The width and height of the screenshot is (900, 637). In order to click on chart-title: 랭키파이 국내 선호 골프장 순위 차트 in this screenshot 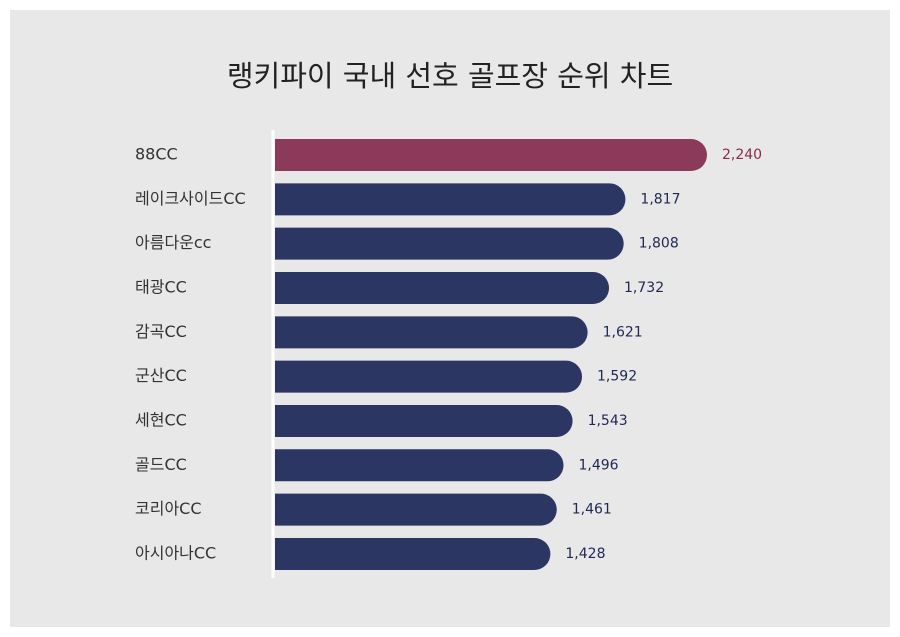, I will do `click(450, 76)`.